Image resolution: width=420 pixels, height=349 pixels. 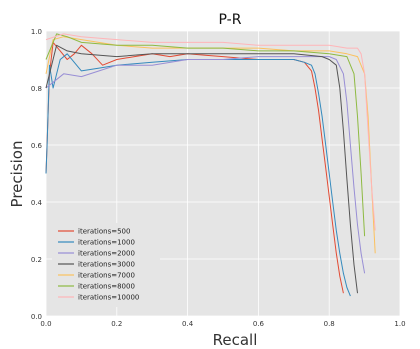 What do you see at coordinates (37, 146) in the screenshot?
I see `y-tick-label: 0.6` at bounding box center [37, 146].